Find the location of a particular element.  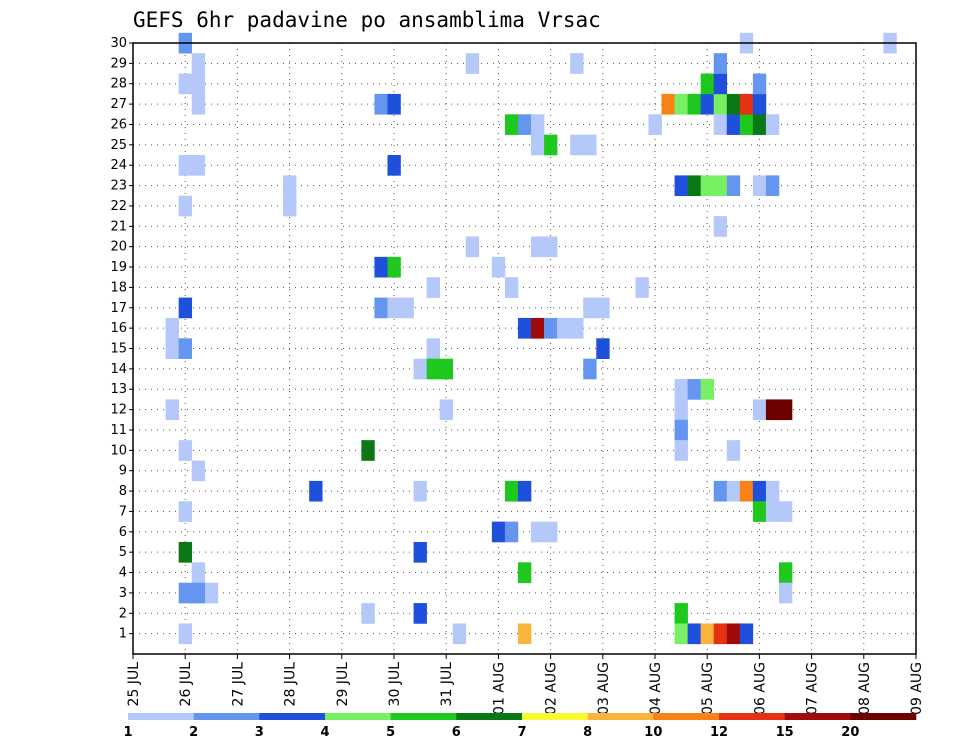

y-tick-label: 14 is located at coordinates (118, 369).